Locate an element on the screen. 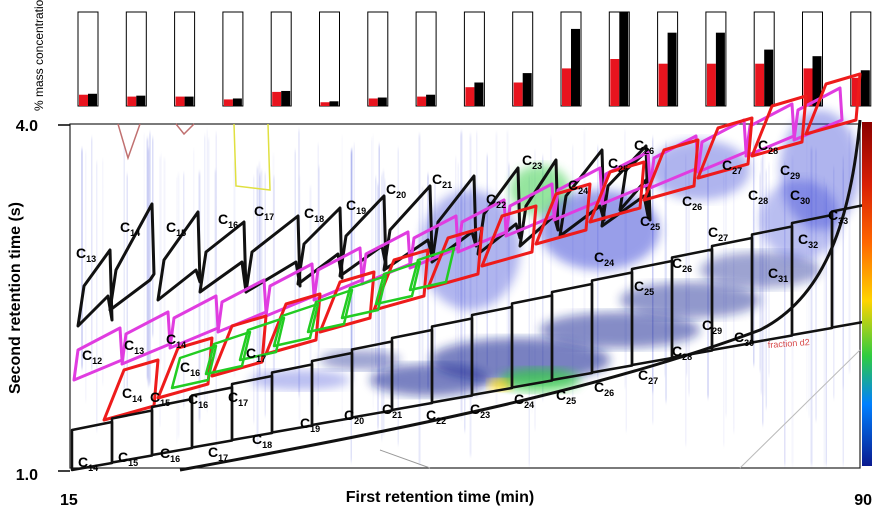 Image resolution: width=872 pixels, height=510 pixels. label-black-lower: C18 is located at coordinates (262, 440).